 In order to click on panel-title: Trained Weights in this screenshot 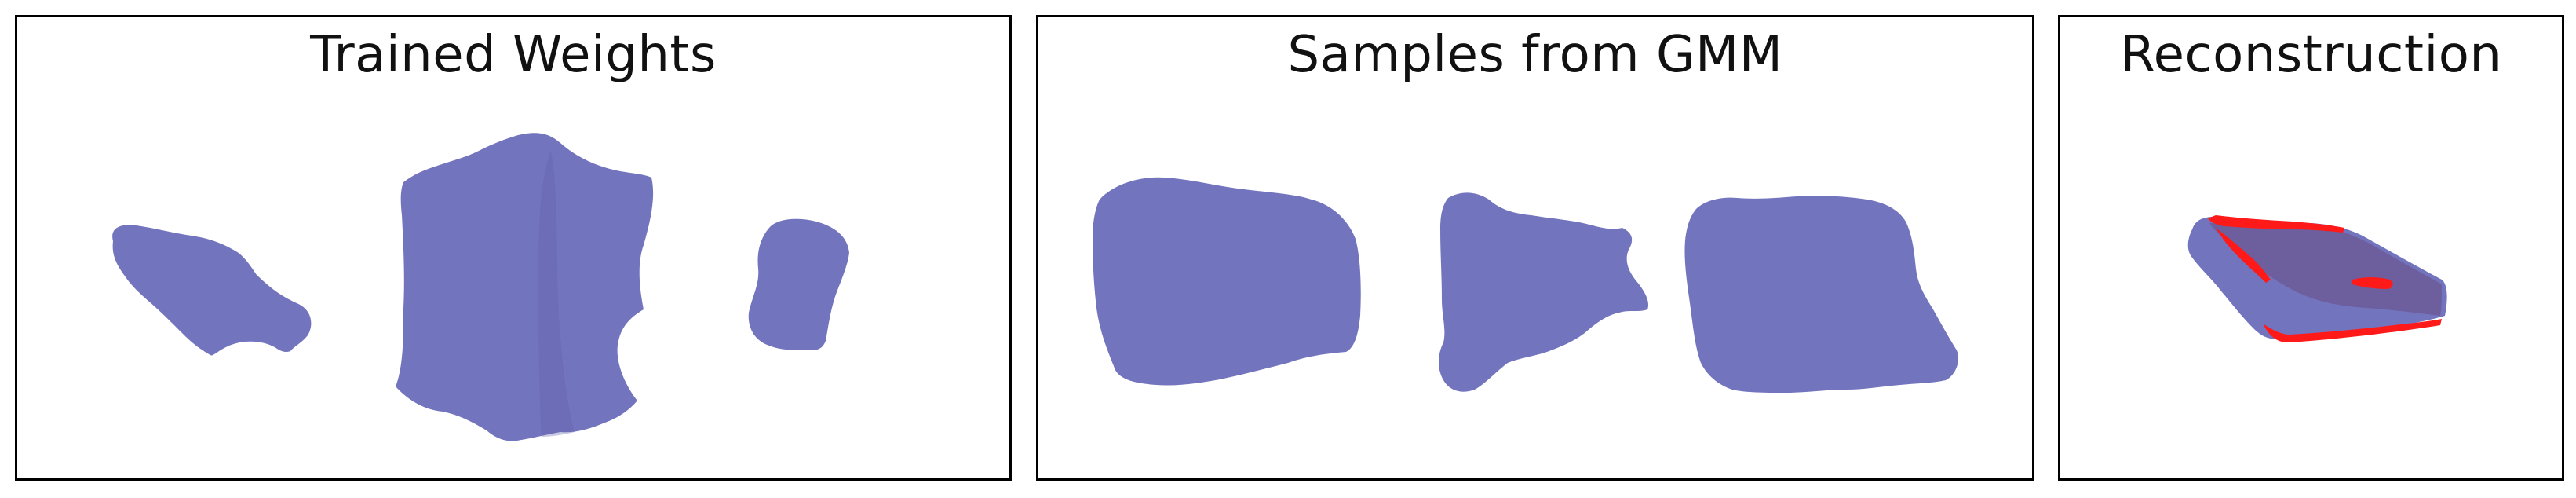, I will do `click(513, 55)`.